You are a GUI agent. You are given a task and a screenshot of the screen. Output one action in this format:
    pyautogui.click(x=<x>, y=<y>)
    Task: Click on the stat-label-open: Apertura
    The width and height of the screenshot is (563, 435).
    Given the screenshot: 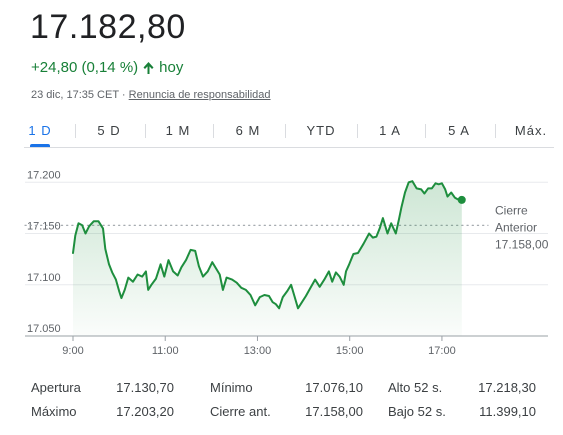 What is the action you would take?
    pyautogui.click(x=56, y=387)
    